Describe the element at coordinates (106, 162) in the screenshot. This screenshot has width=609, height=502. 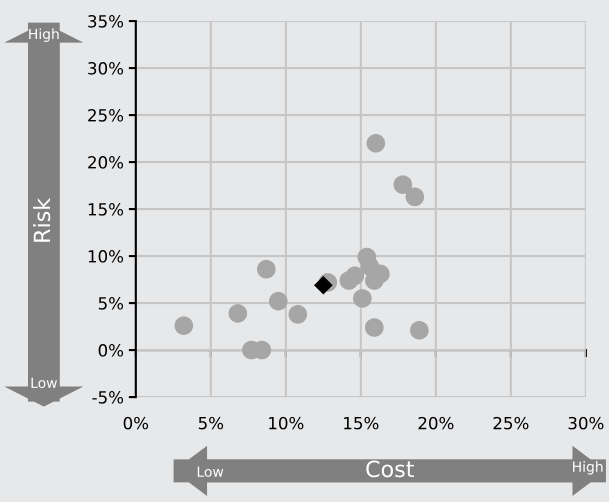
I see `y-tick-label: 20%` at that location.